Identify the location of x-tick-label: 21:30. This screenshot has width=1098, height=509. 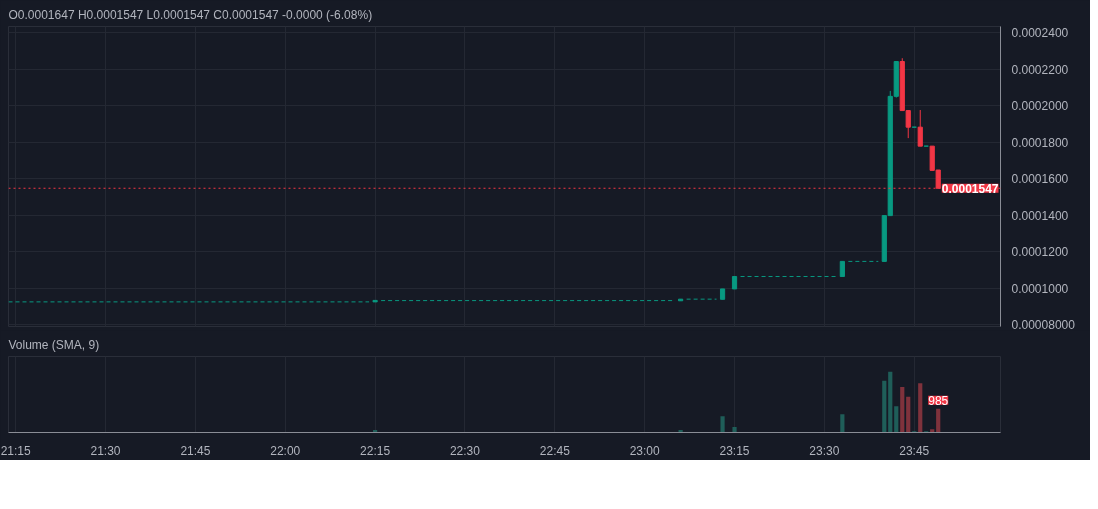
(105, 450).